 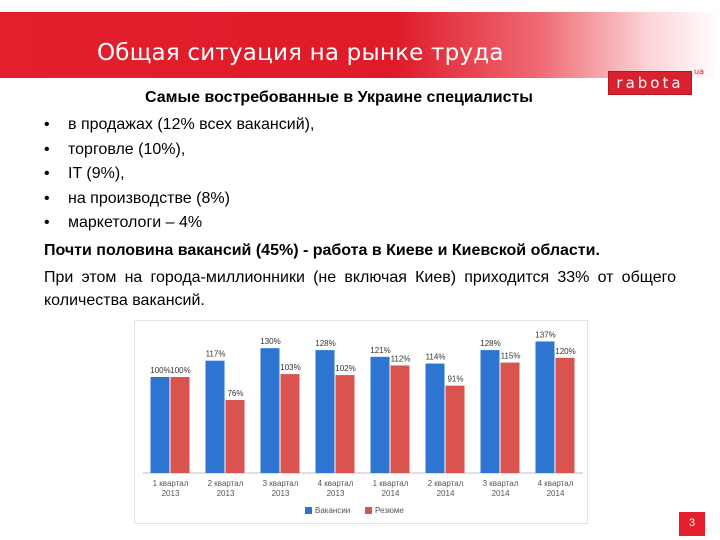 I want to click on bullet-text: торговле (10%),, so click(x=127, y=149).